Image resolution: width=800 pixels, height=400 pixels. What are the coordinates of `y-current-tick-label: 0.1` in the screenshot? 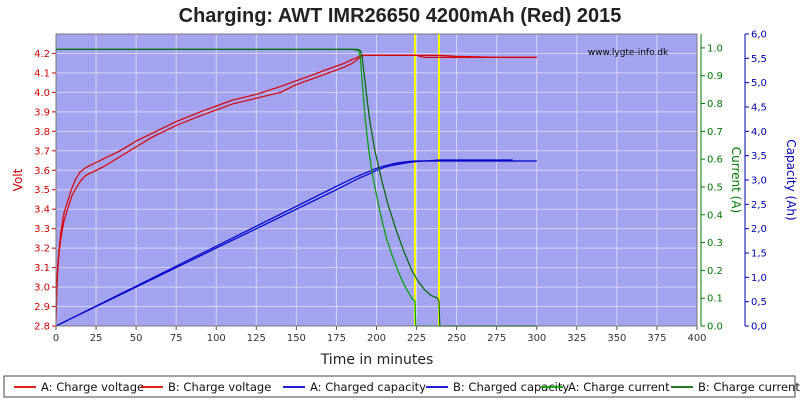 It's located at (715, 299).